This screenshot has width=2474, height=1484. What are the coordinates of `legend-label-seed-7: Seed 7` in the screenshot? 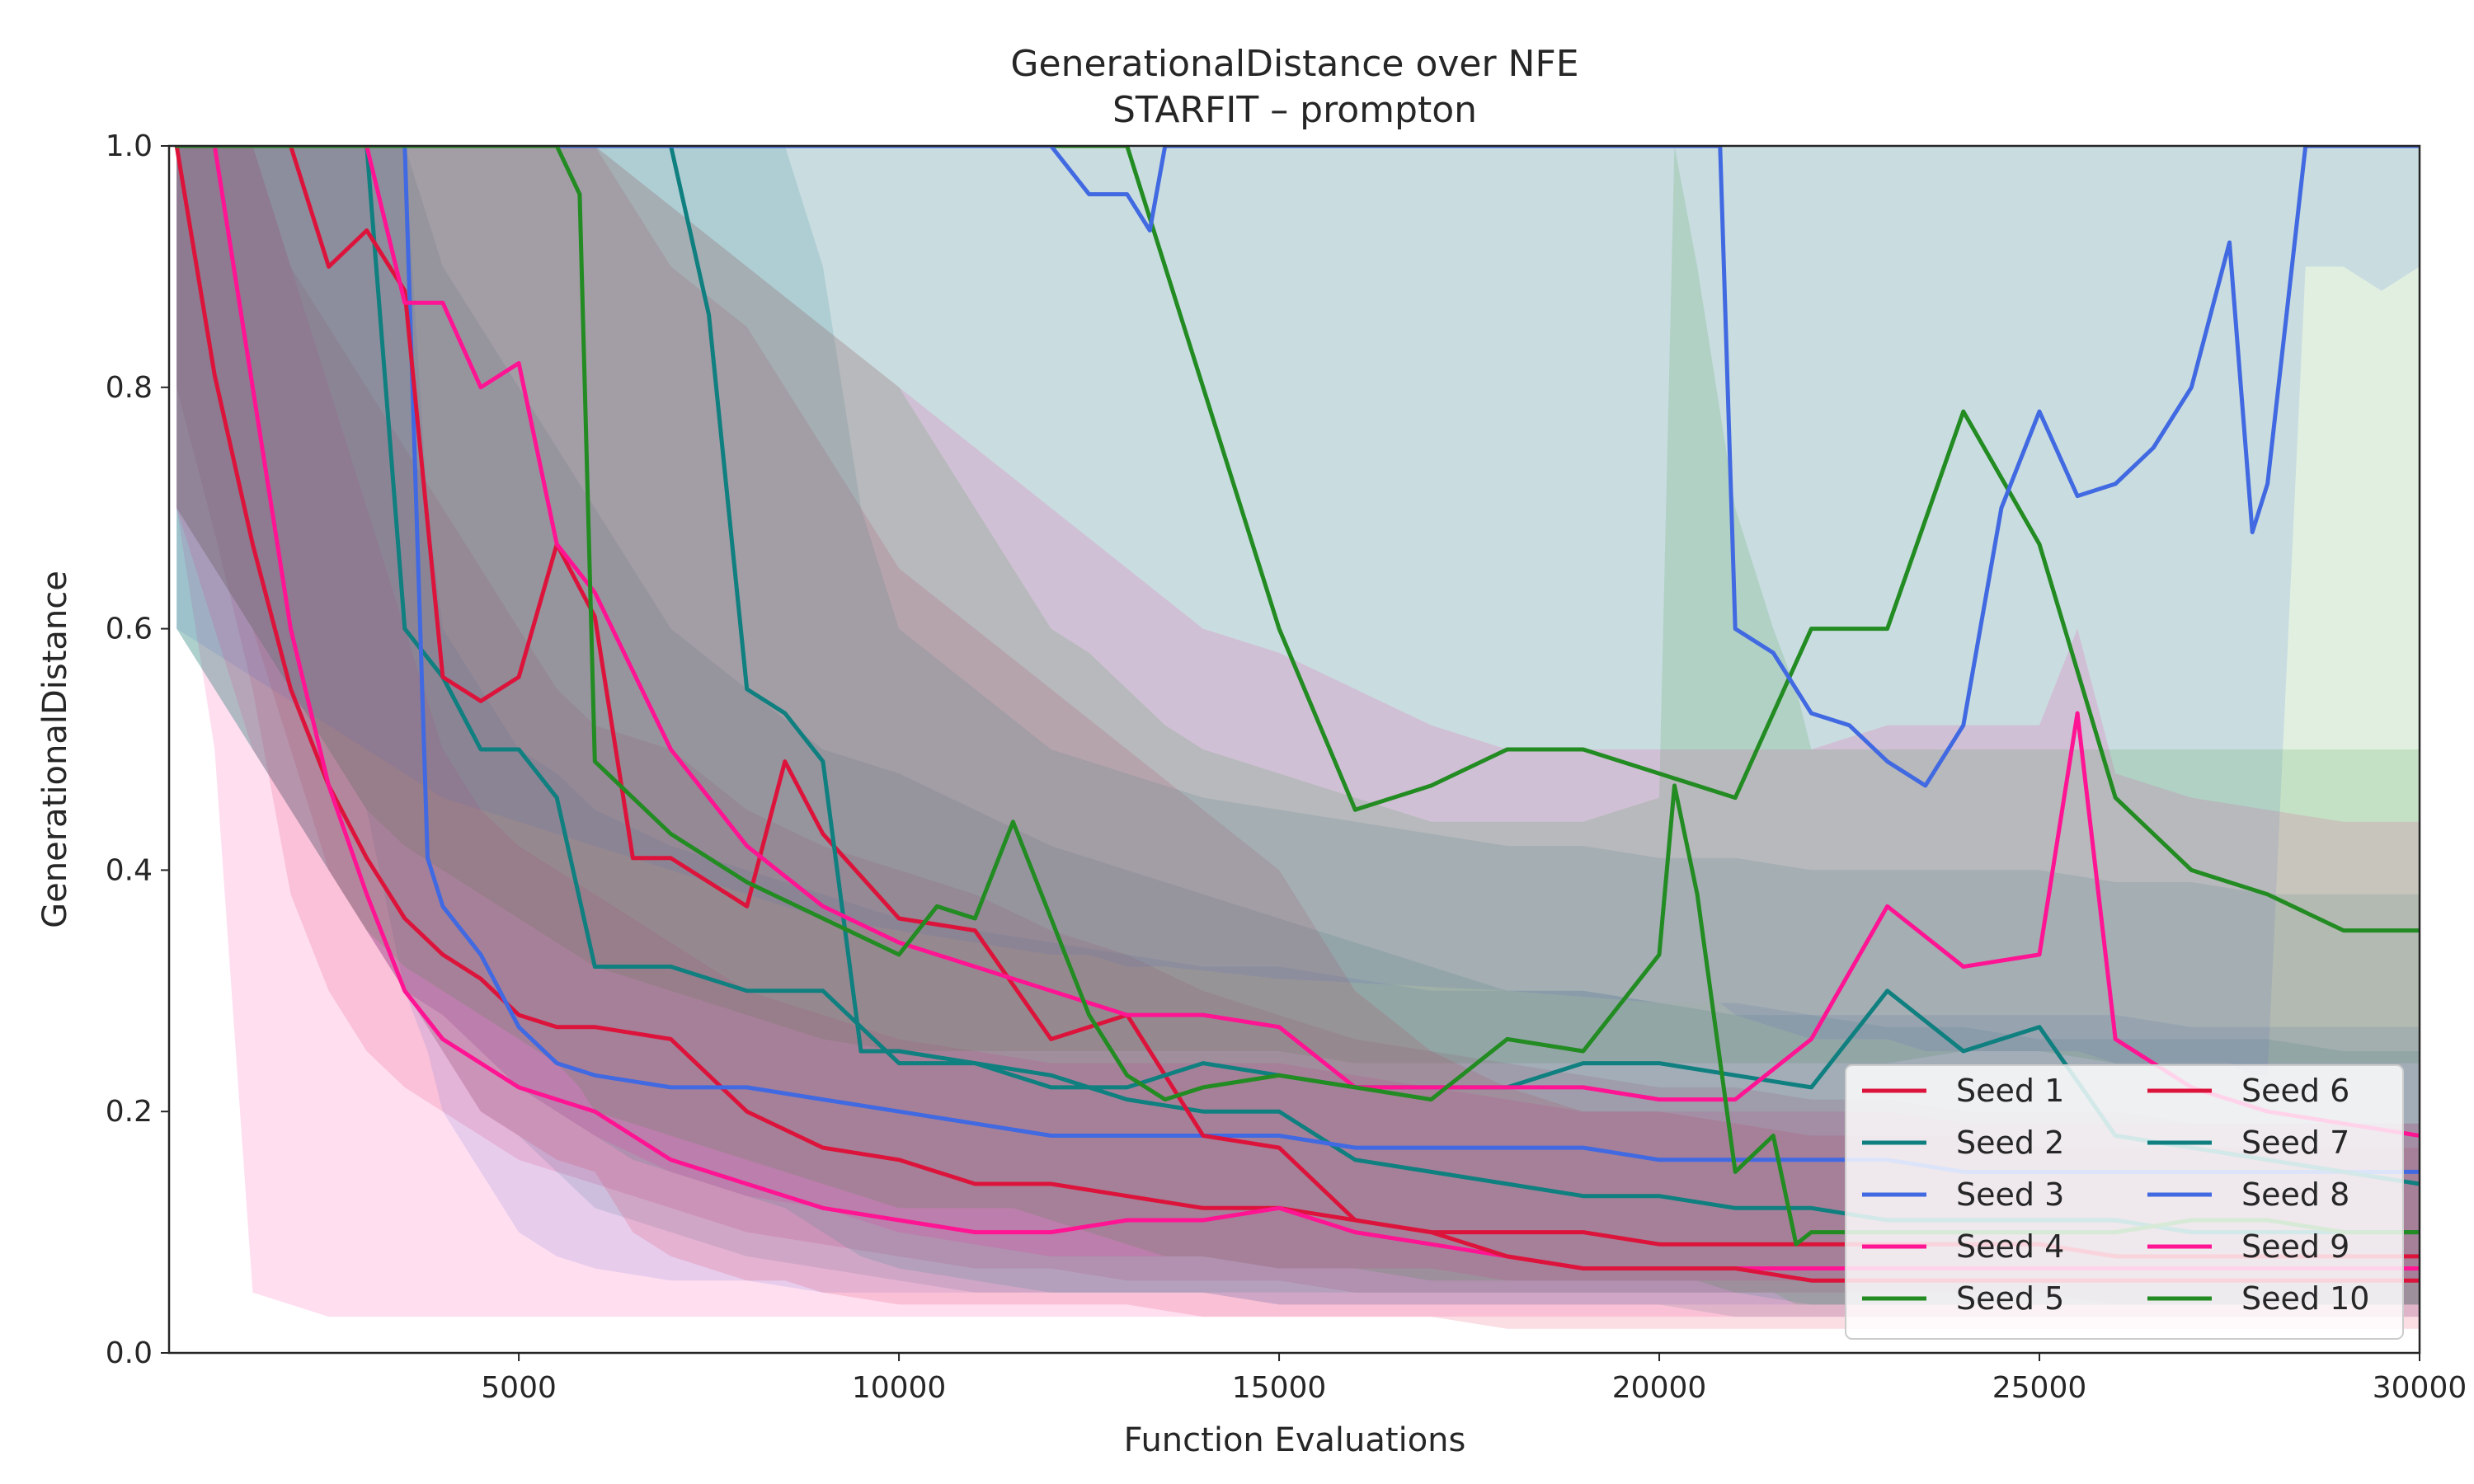 It's located at (2295, 1143).